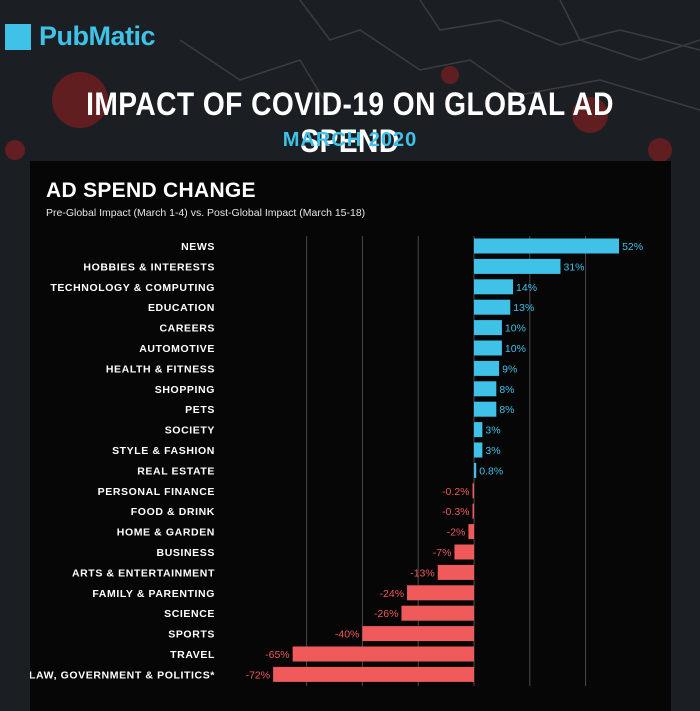 The height and width of the screenshot is (711, 700). Describe the element at coordinates (186, 553) in the screenshot. I see `category-label: BUSINESS` at that location.